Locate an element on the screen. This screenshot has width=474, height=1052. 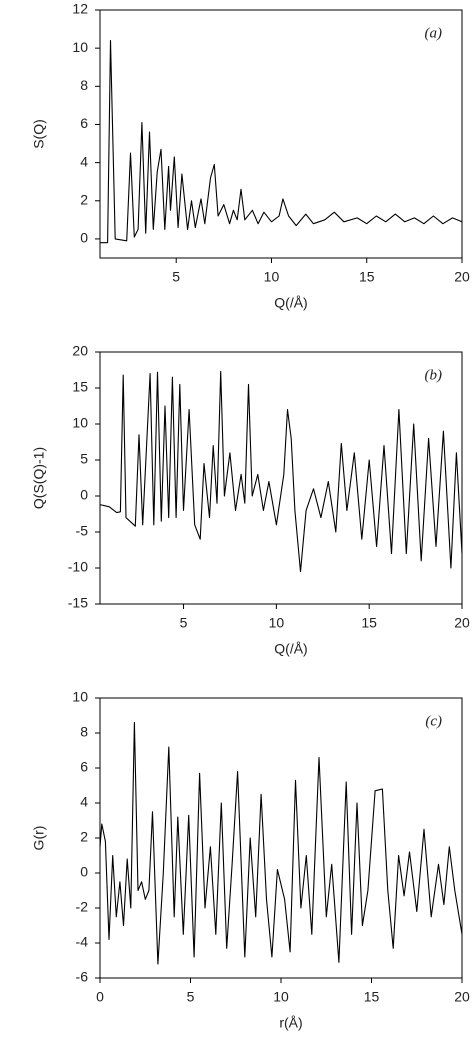
y-axis-label: Q(S(Q)-1) is located at coordinates (39, 478).